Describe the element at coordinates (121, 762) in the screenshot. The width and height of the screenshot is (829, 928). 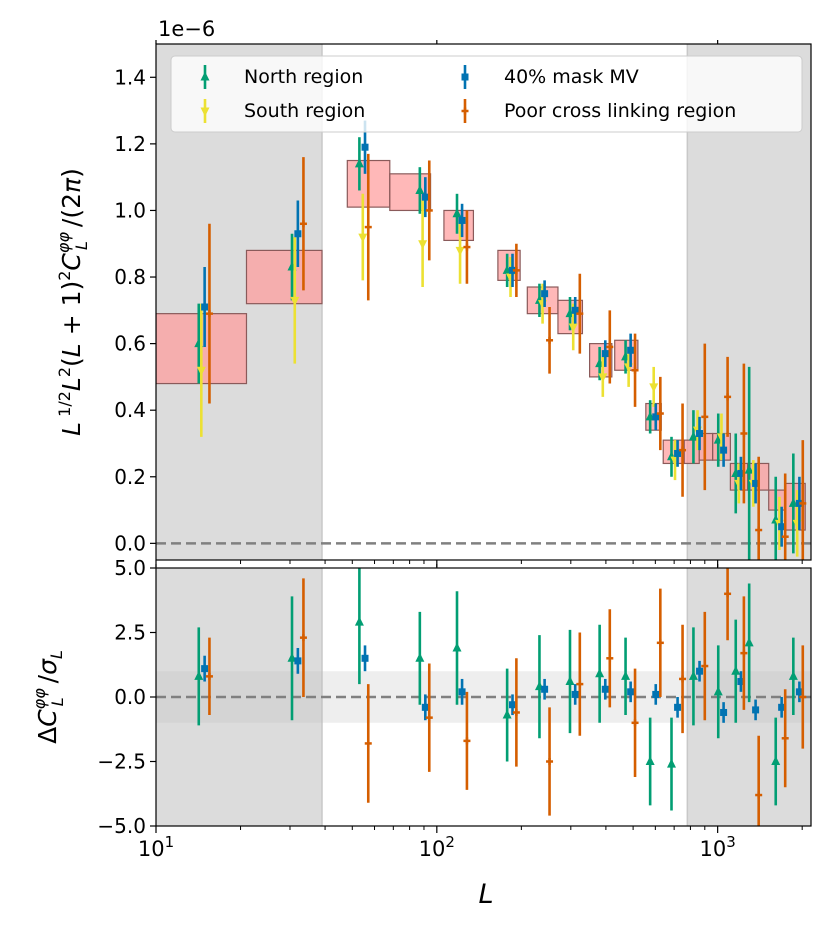
I see `y-tick-label: −2.5` at that location.